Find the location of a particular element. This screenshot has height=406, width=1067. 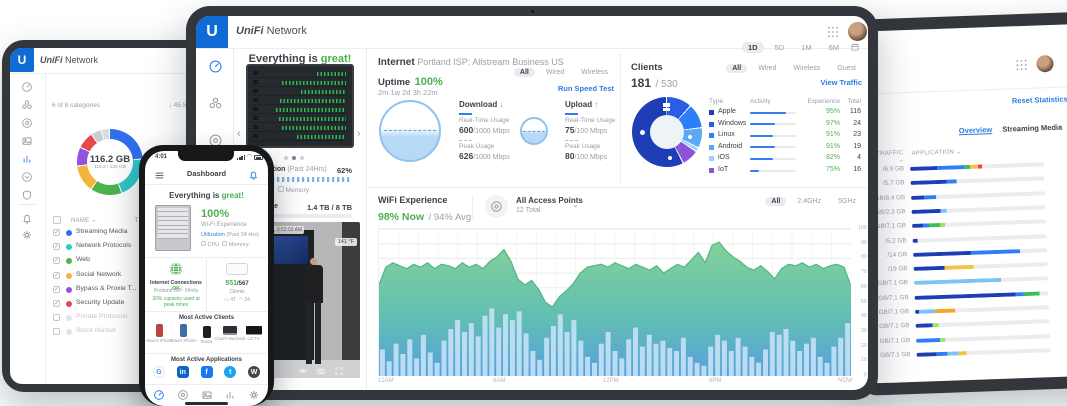

nav-image-icon is located at coordinates (207, 394).